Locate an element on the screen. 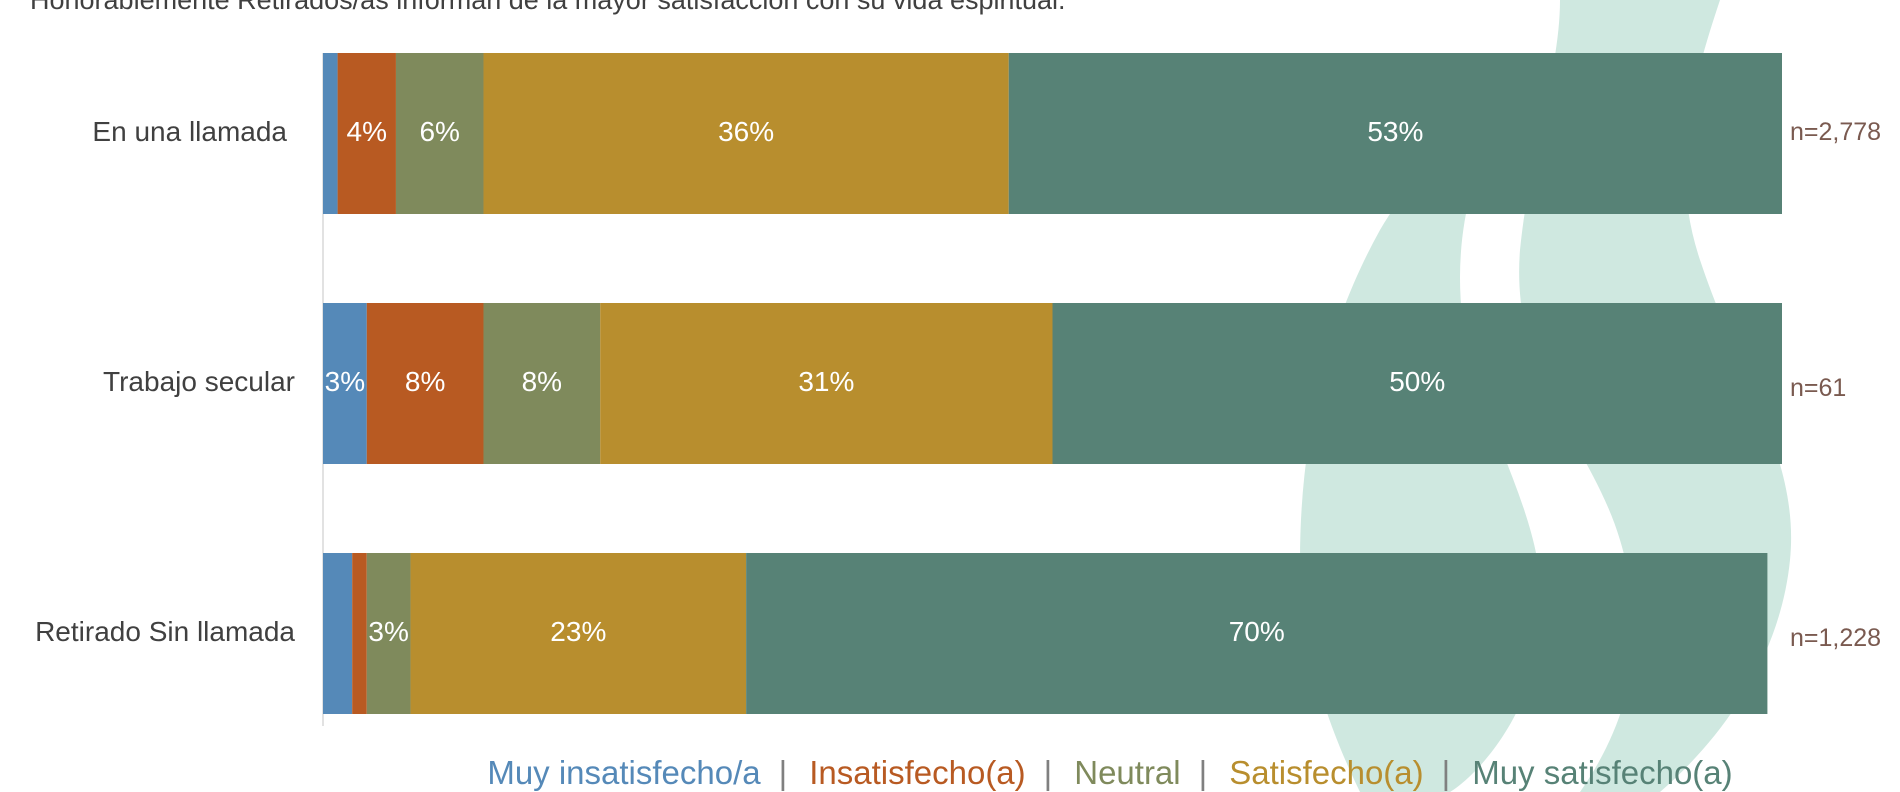 The height and width of the screenshot is (792, 1900). data-label: 31% is located at coordinates (826, 381).